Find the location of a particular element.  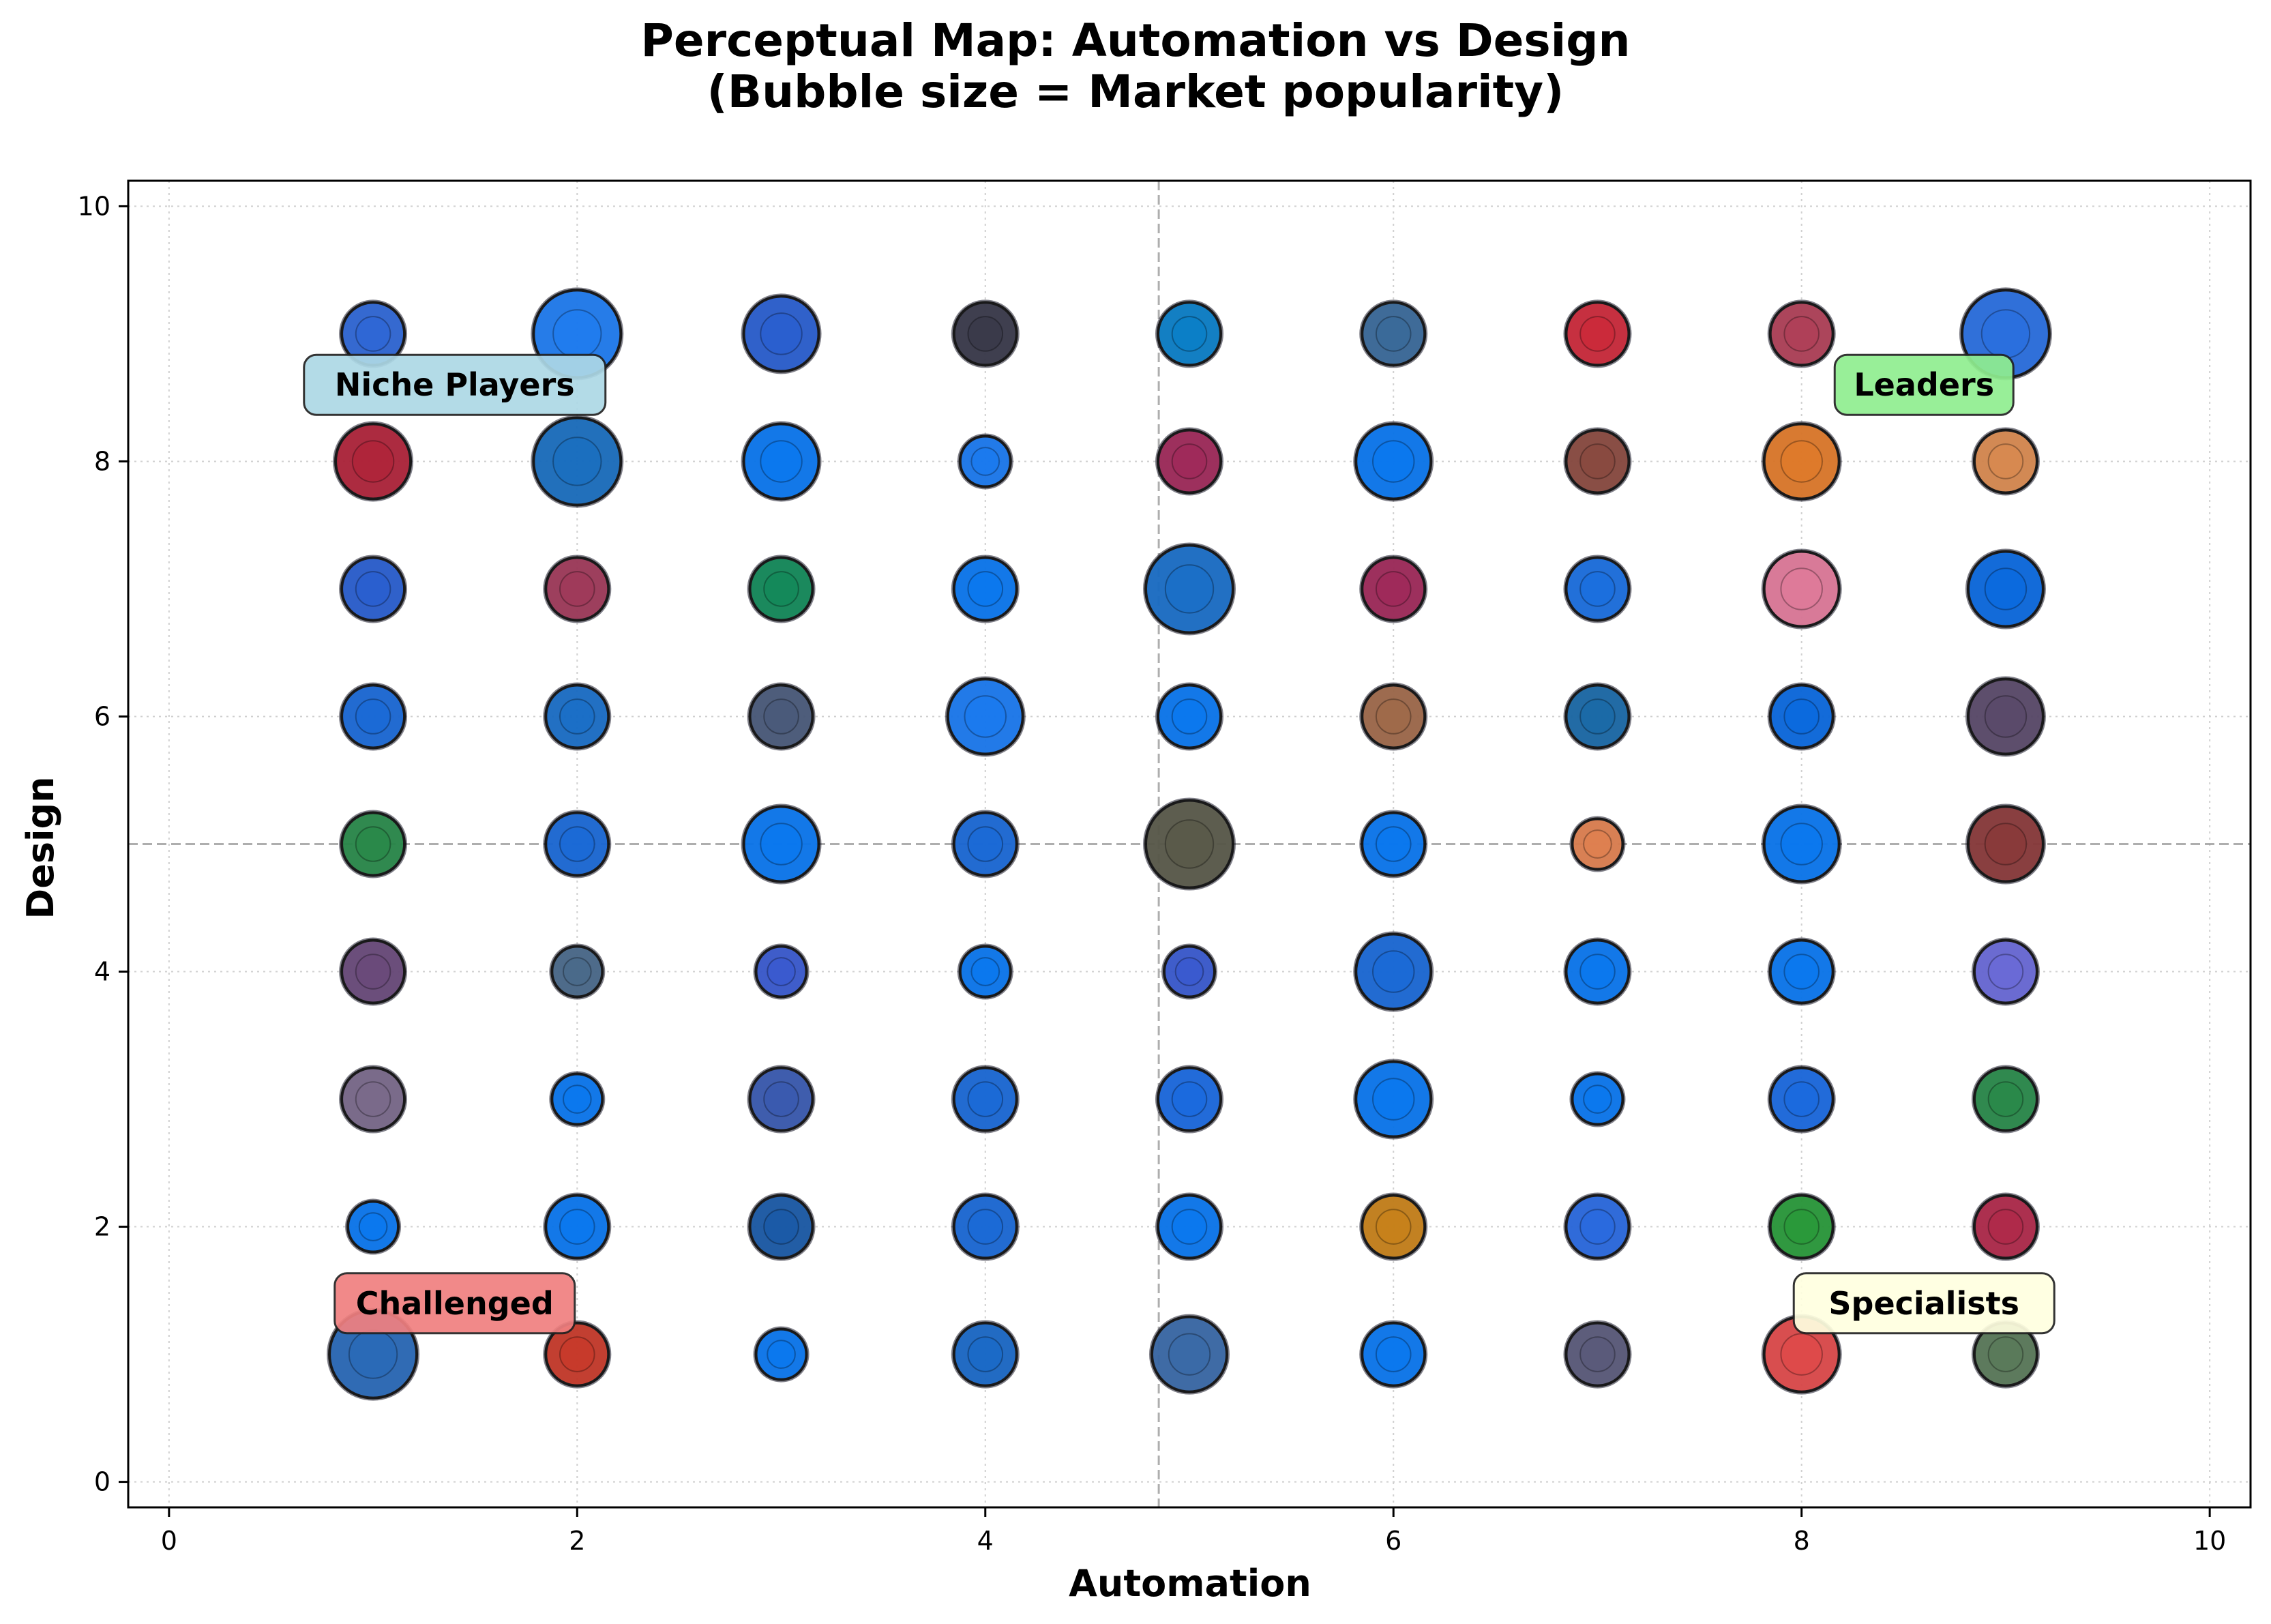

y-axis-label: Design is located at coordinates (40, 847).